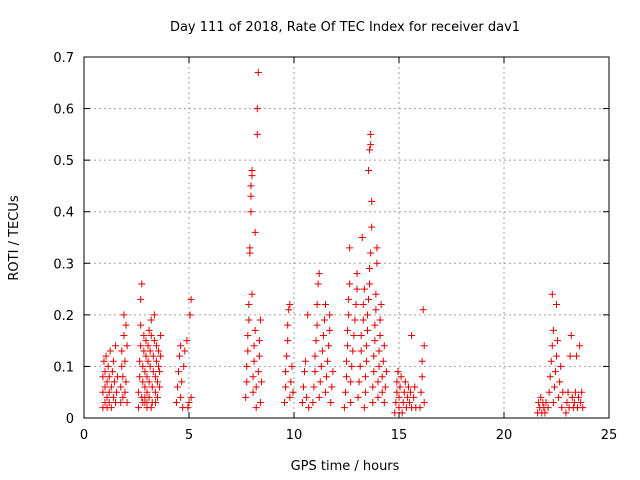  Describe the element at coordinates (63, 316) in the screenshot. I see `y-tick-label: 0.2` at that location.